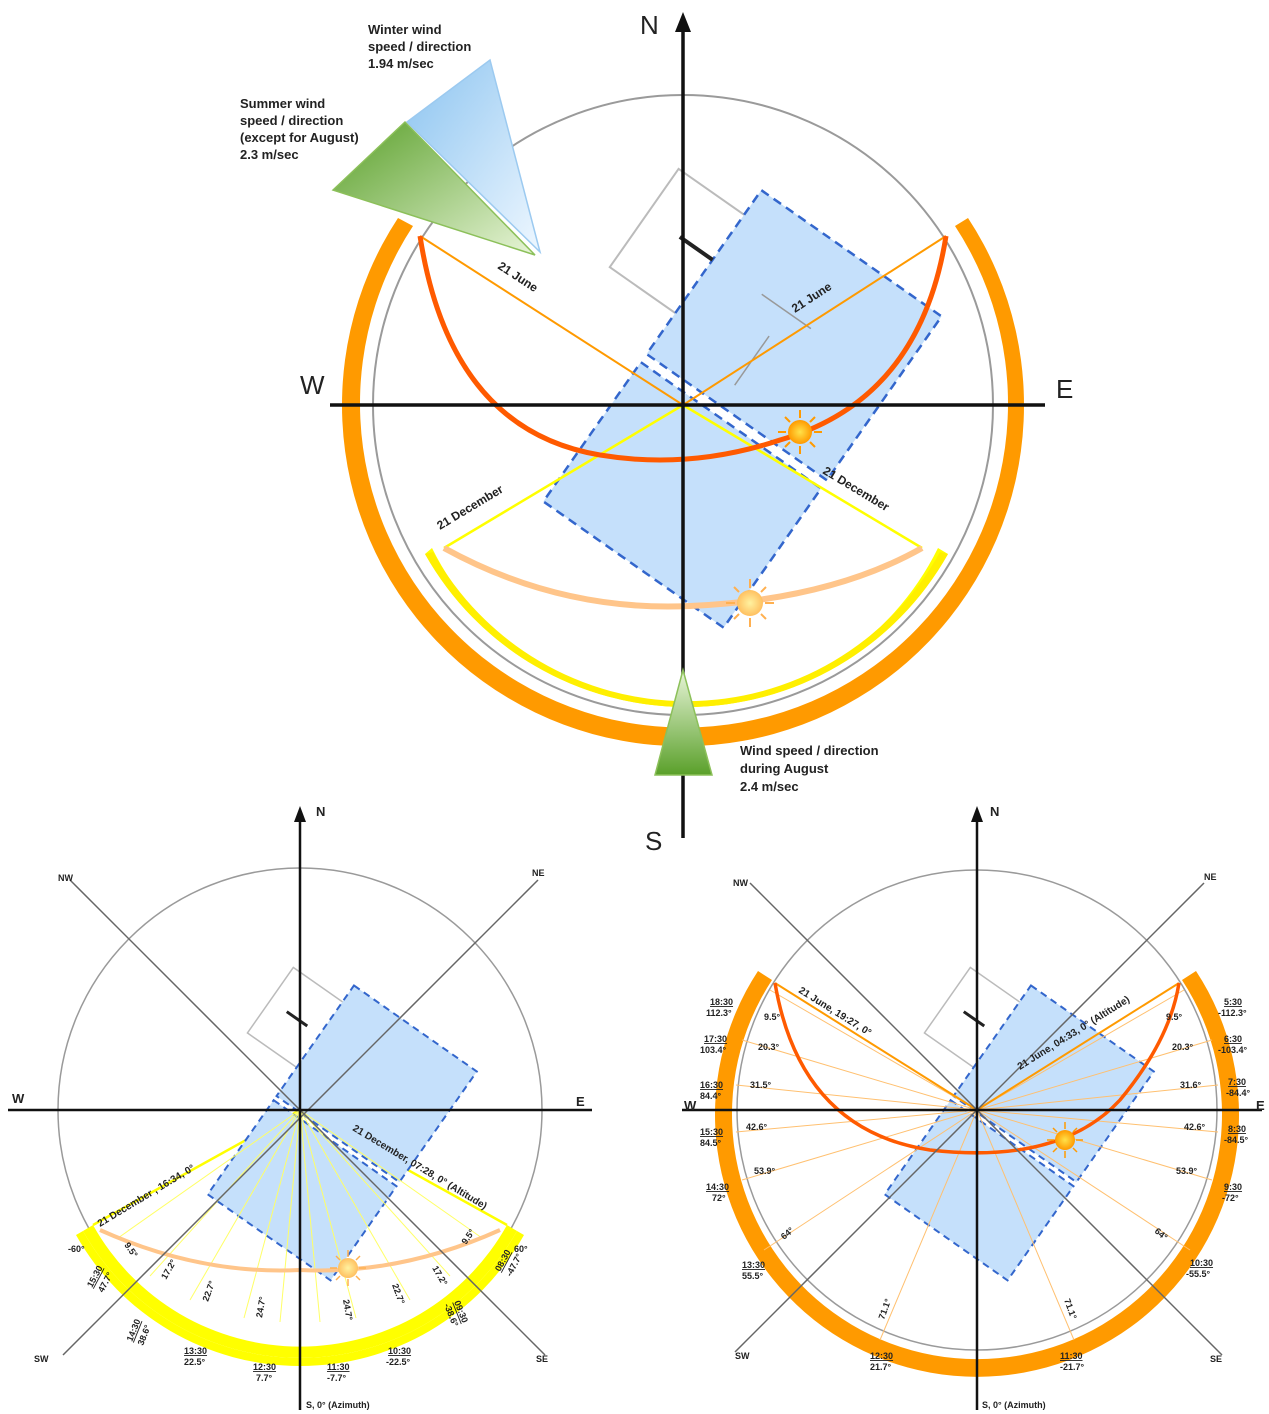  What do you see at coordinates (814, 320) in the screenshot?
I see `june-sunrise-ray` at bounding box center [814, 320].